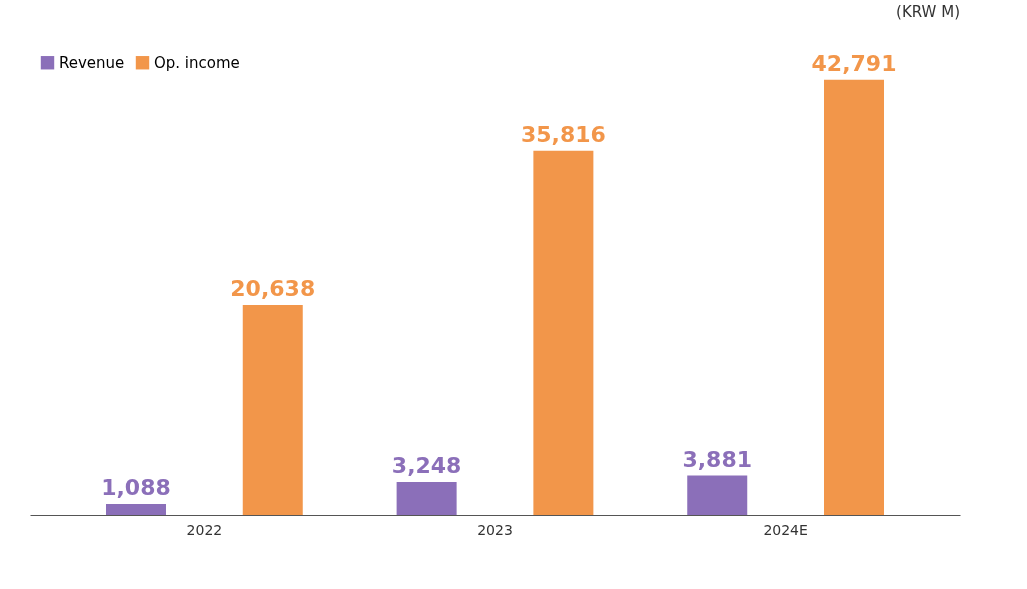 The height and width of the screenshot is (589, 1027). What do you see at coordinates (92, 62) in the screenshot?
I see `legend-label: Revenue` at bounding box center [92, 62].